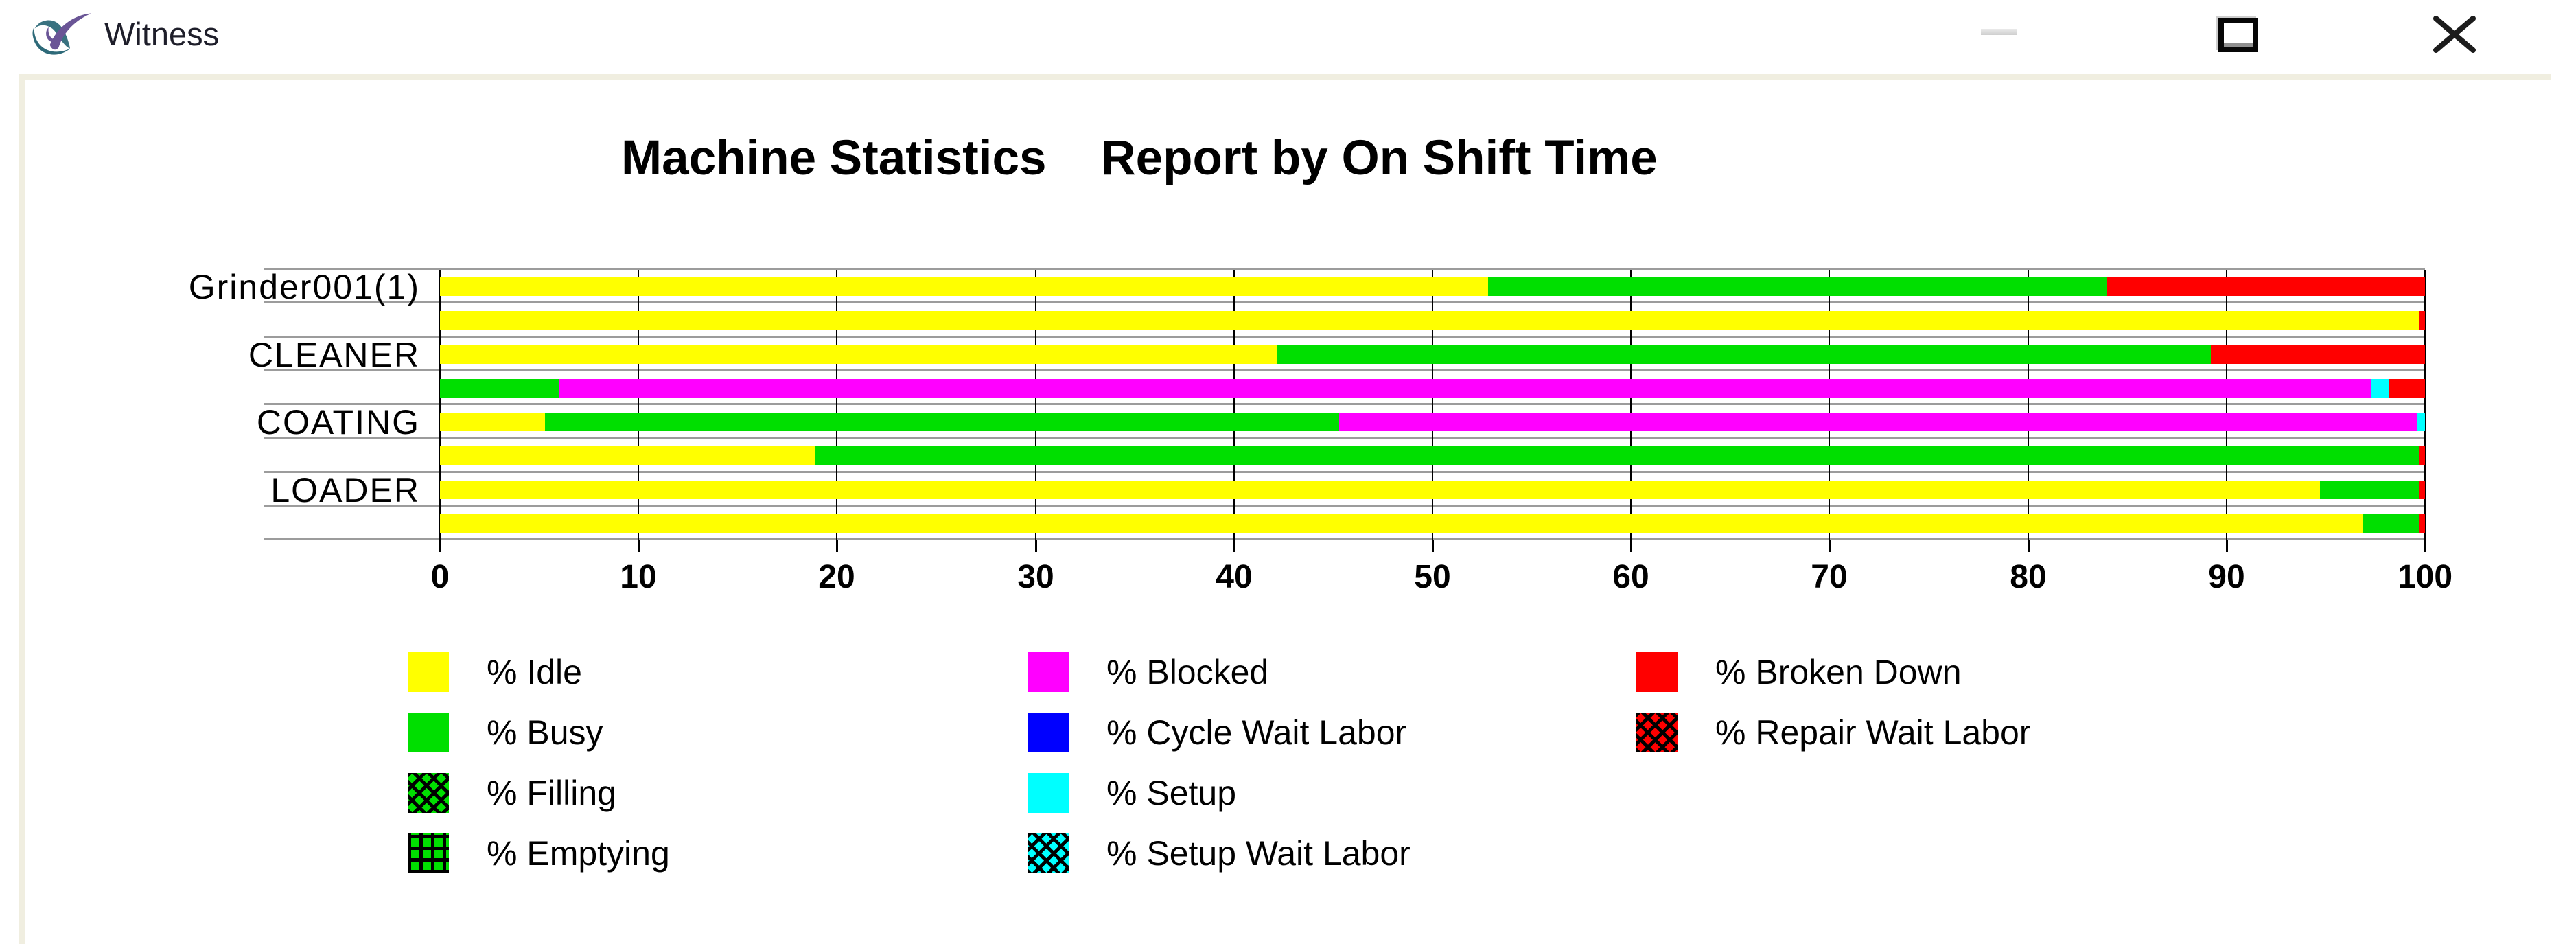 Image resolution: width=2576 pixels, height=944 pixels. What do you see at coordinates (162, 34) in the screenshot?
I see `app-title: Witness` at bounding box center [162, 34].